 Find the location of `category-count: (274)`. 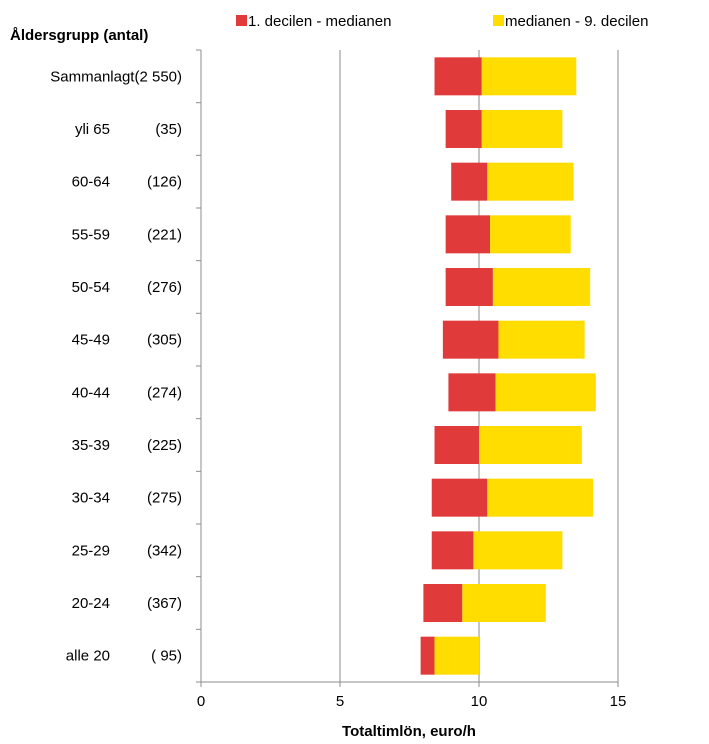

category-count: (274) is located at coordinates (164, 392).